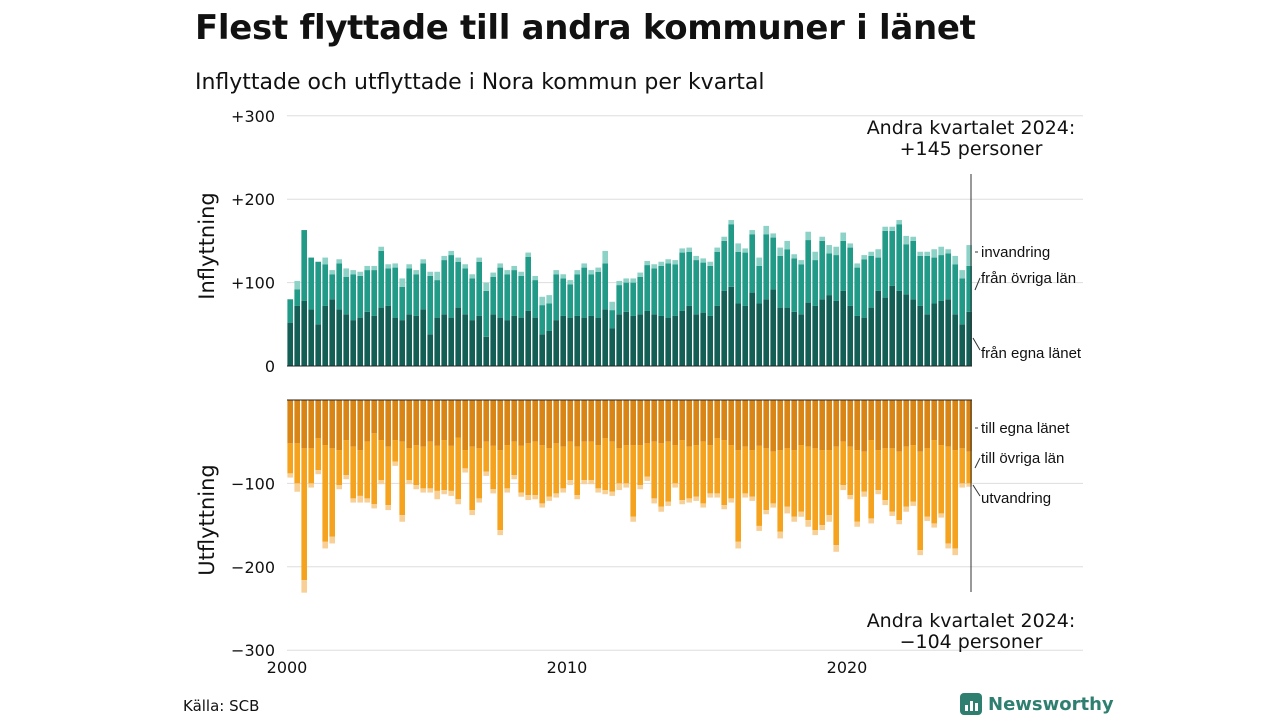 This screenshot has width=1280, height=720. Describe the element at coordinates (971, 128) in the screenshot. I see `annotation-in-line1: Andra kvartalet 2024:` at that location.